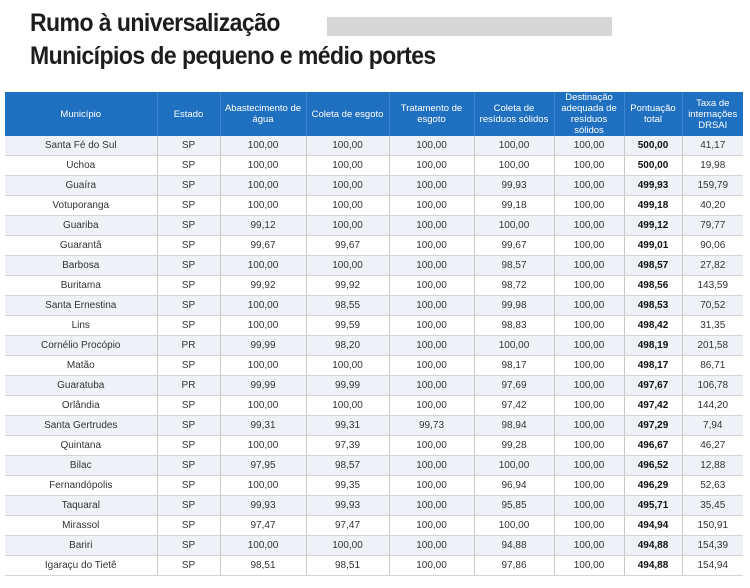 The image size is (750, 588). I want to click on cell-taxa: 27,82, so click(712, 265).